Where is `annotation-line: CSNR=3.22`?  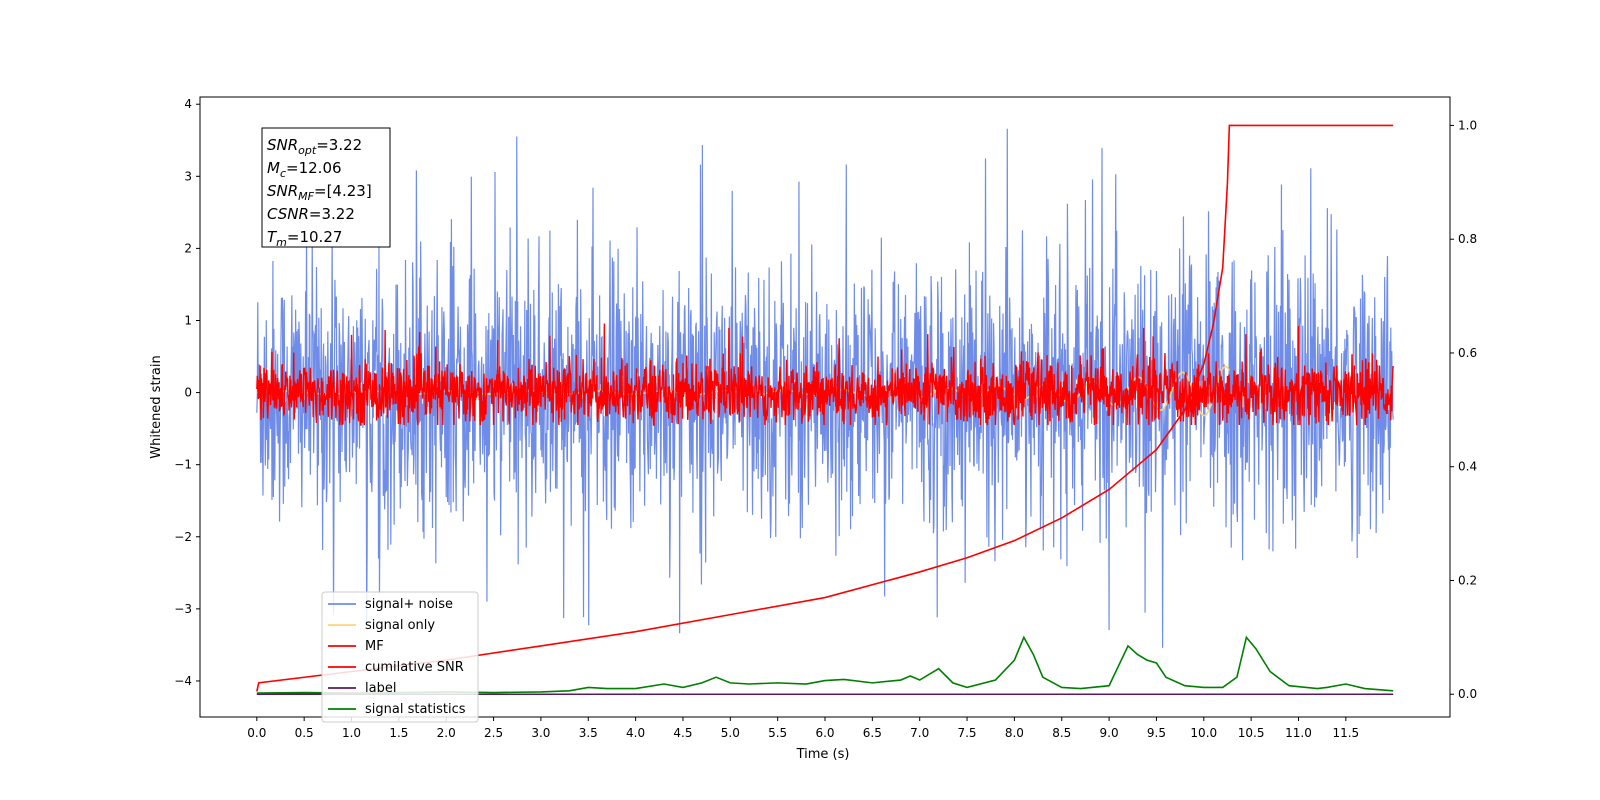
annotation-line: CSNR=3.22 is located at coordinates (311, 214).